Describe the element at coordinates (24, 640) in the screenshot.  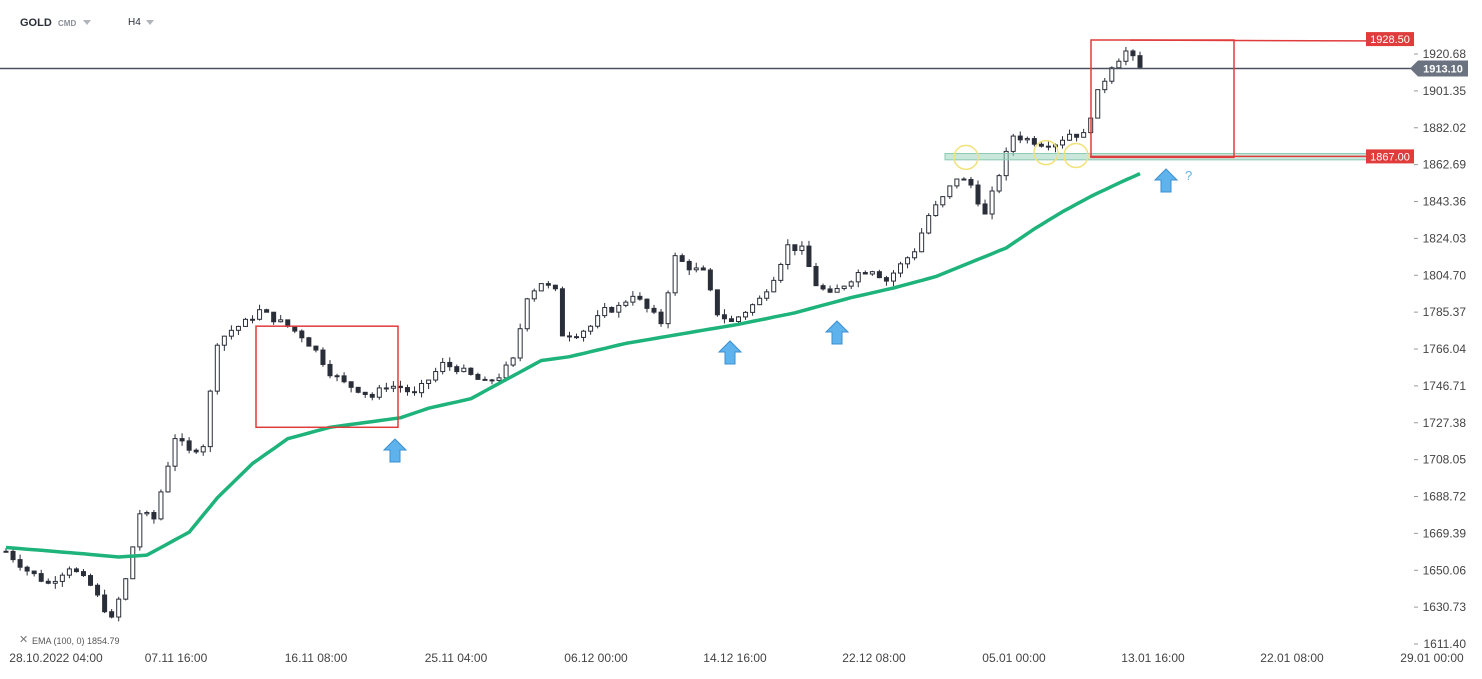
I see `close-icon: ✕` at that location.